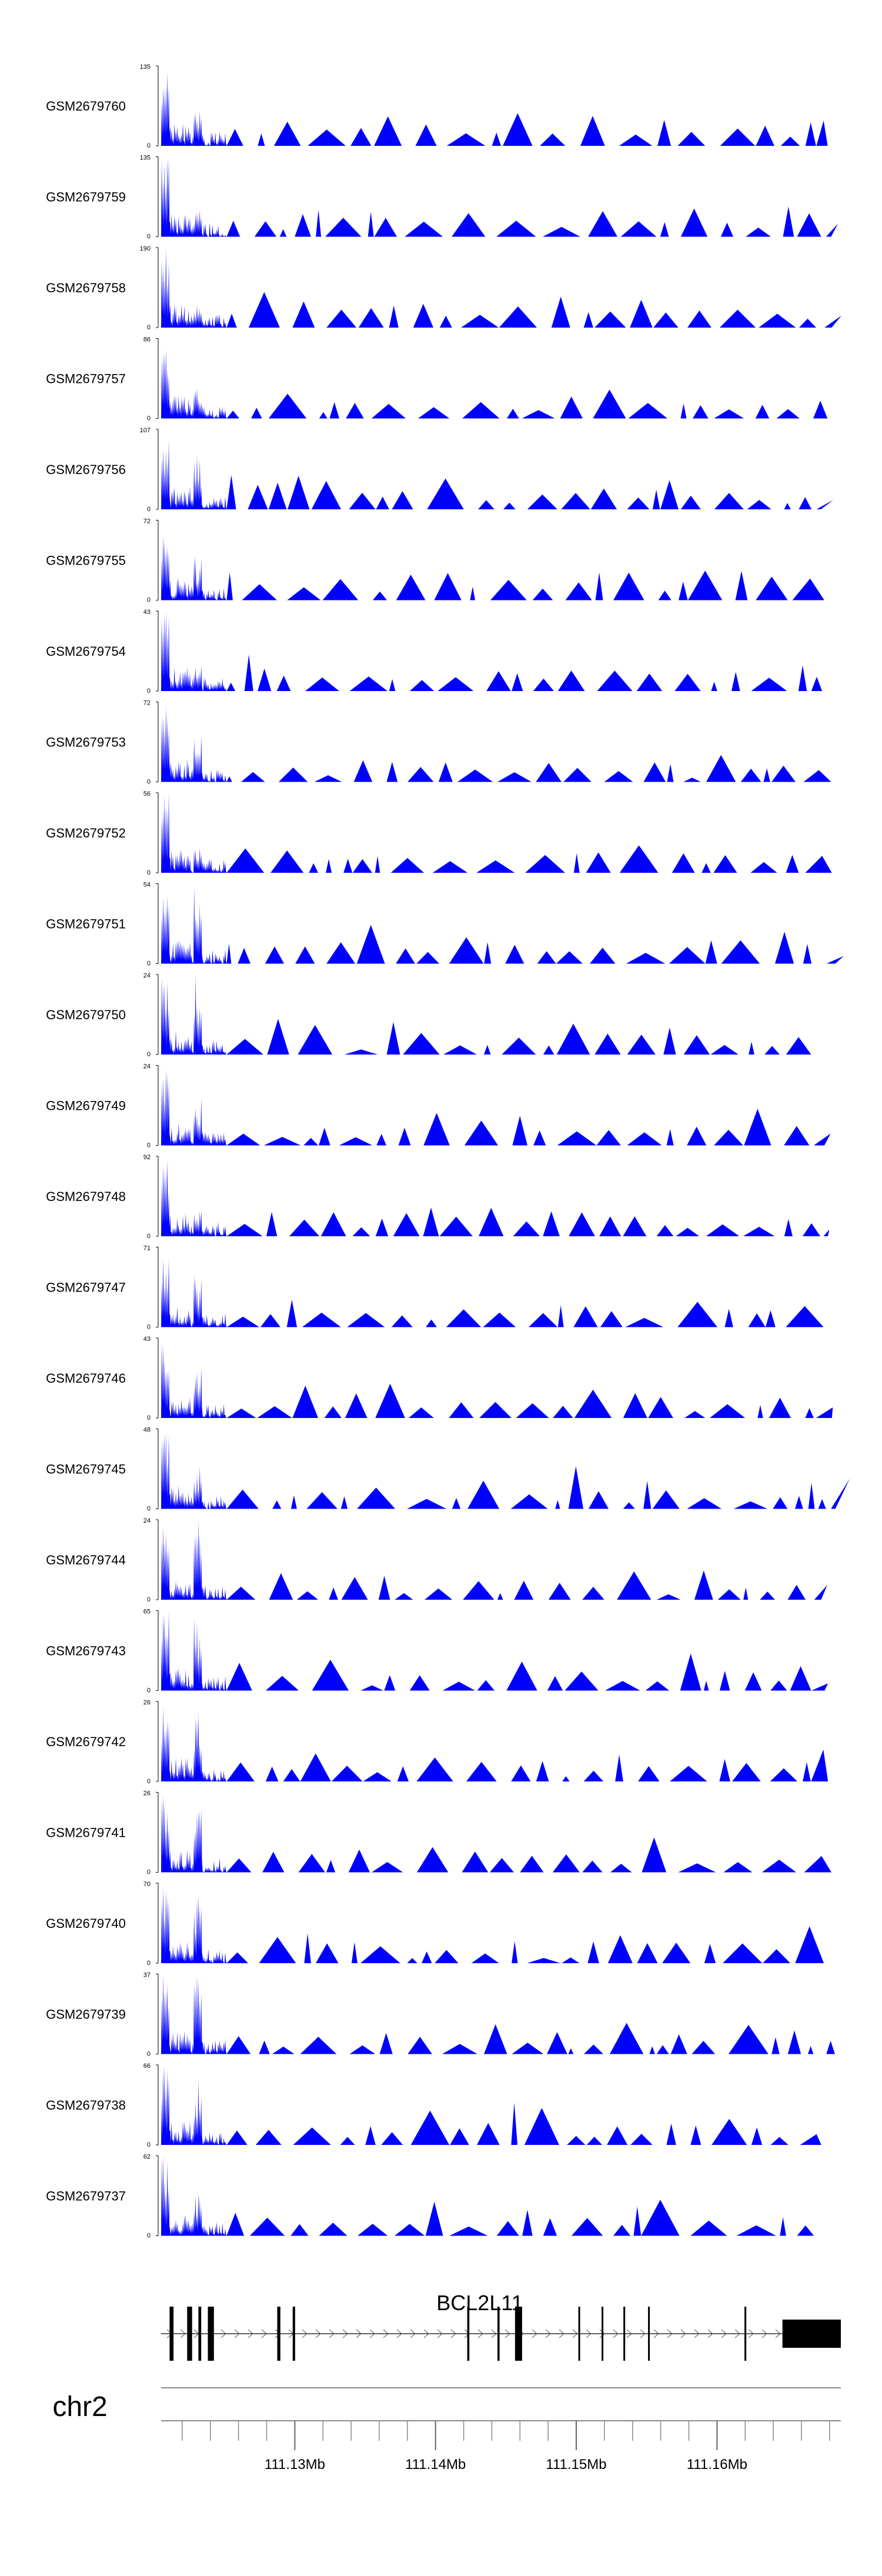 The height and width of the screenshot is (2576, 882). Describe the element at coordinates (147, 1612) in the screenshot. I see `y-max-label: 65` at that location.